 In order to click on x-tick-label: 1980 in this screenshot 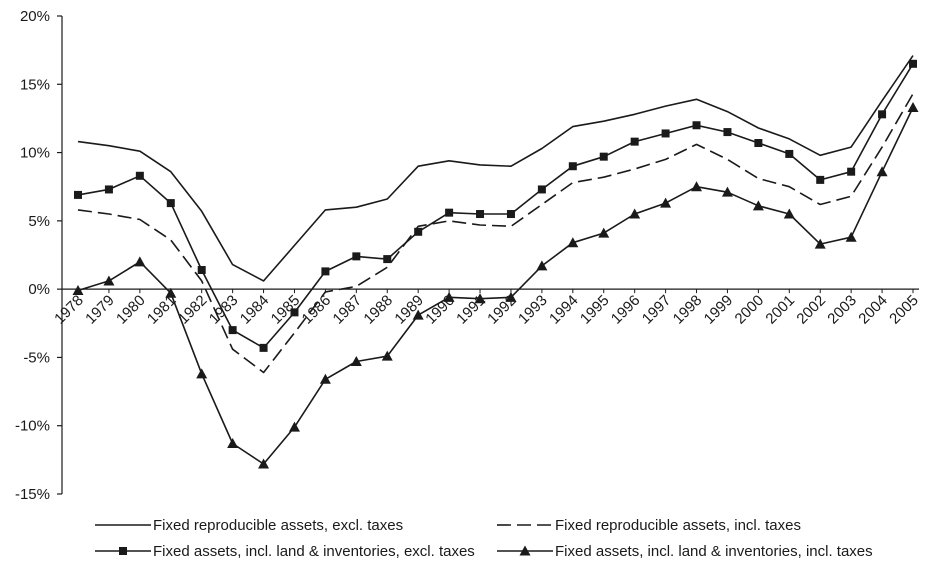, I will do `click(131, 310)`.